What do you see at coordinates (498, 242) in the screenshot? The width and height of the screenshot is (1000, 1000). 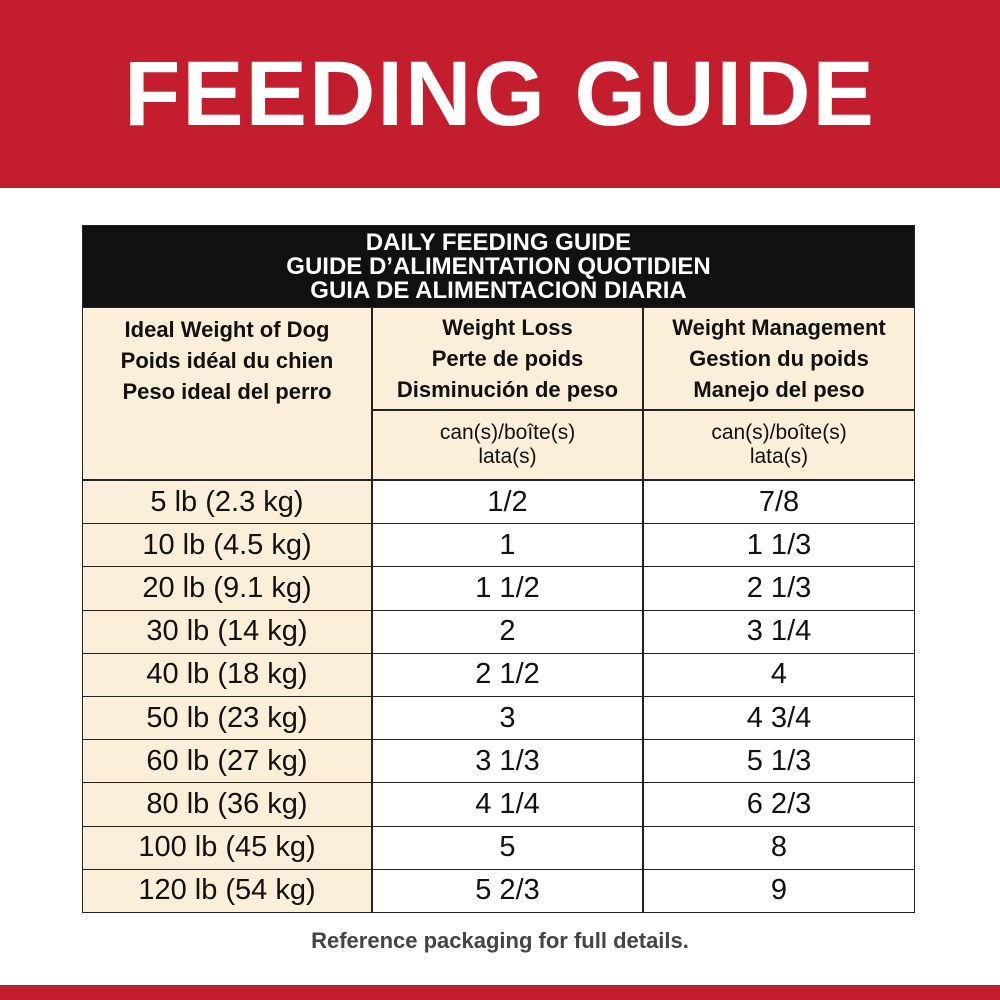 I see `table-title-line: DAILY FEEDING GUIDE` at bounding box center [498, 242].